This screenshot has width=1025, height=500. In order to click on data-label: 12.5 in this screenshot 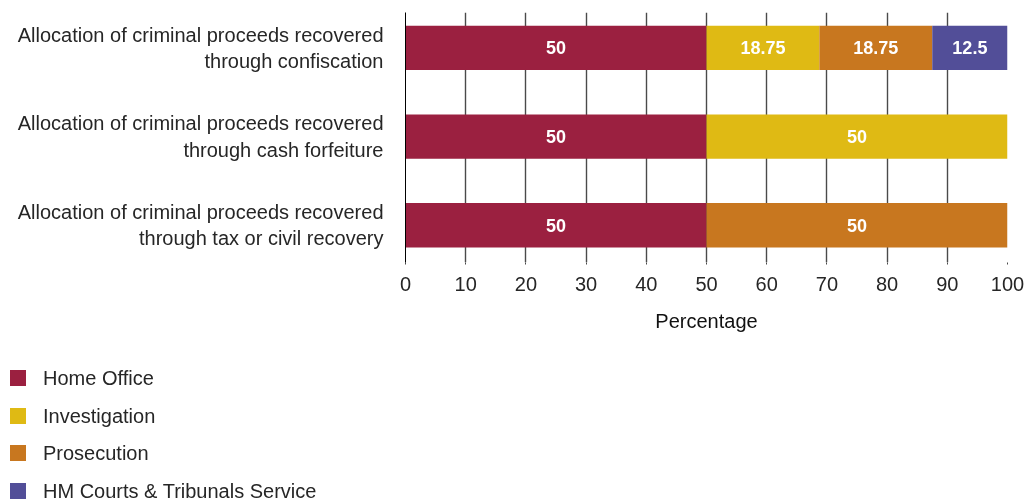, I will do `click(970, 48)`.